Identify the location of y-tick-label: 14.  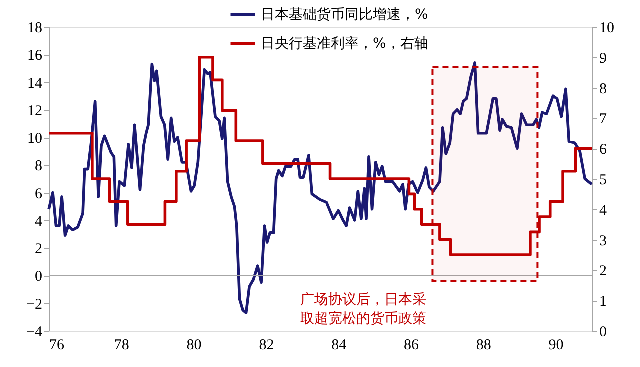
(35, 84).